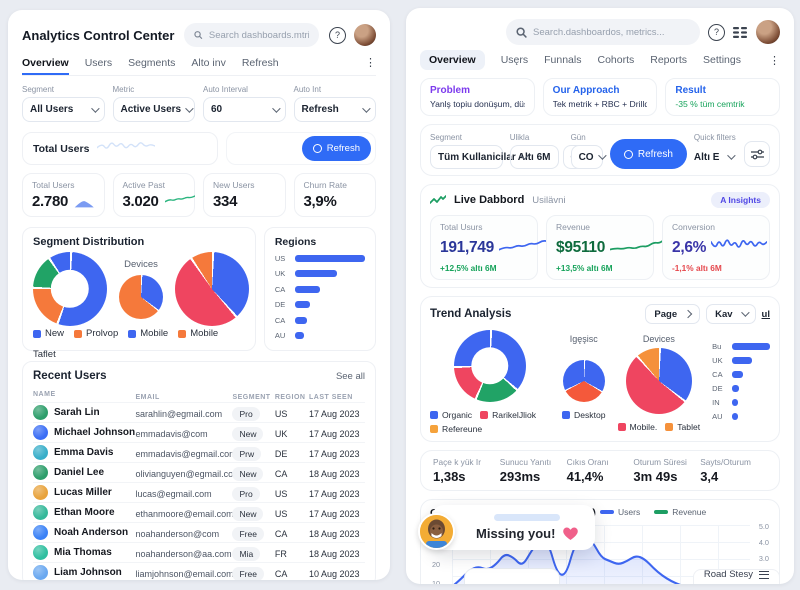 This screenshot has width=800, height=590. What do you see at coordinates (514, 415) in the screenshot?
I see `legend-label: RarikelJliok` at bounding box center [514, 415].